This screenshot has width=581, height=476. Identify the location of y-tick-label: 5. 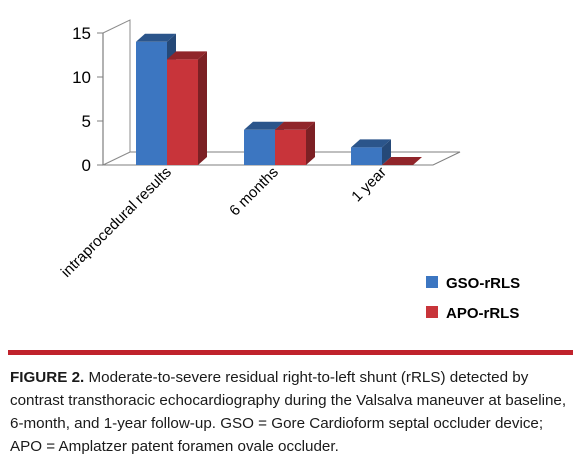
(86, 121).